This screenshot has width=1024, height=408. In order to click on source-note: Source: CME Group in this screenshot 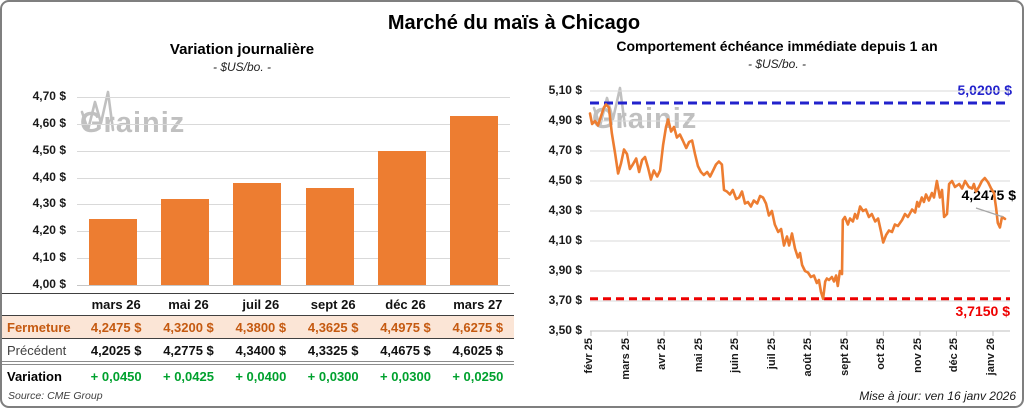, I will do `click(55, 396)`.